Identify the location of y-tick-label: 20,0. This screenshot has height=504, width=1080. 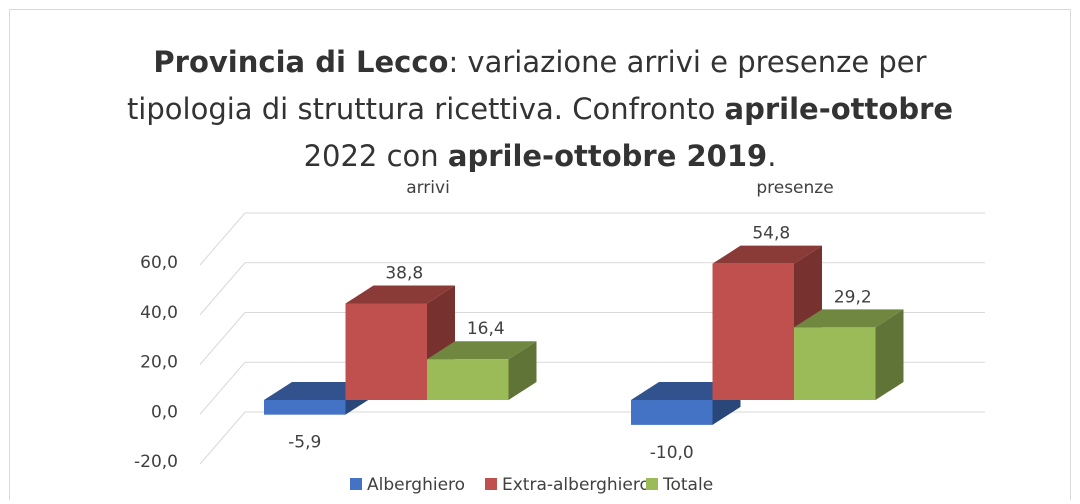
(159, 363).